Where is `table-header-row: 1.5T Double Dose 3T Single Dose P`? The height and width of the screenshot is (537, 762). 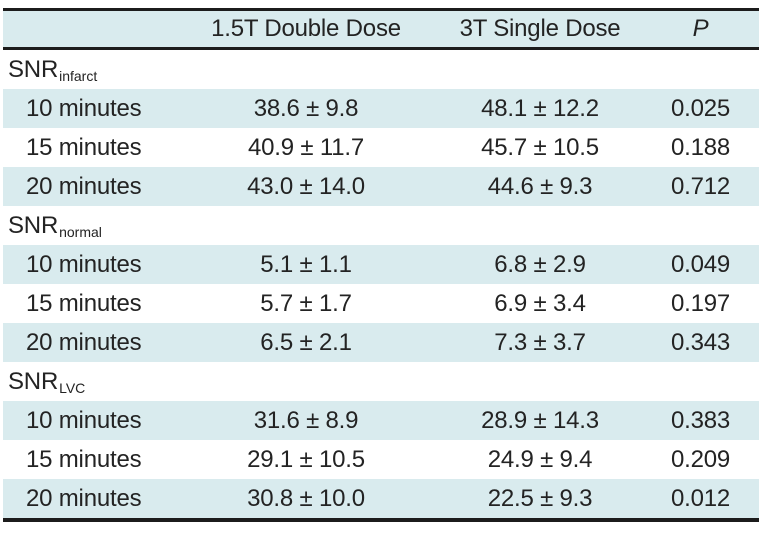
table-header-row: 1.5T Double Dose 3T Single Dose P is located at coordinates (381, 29).